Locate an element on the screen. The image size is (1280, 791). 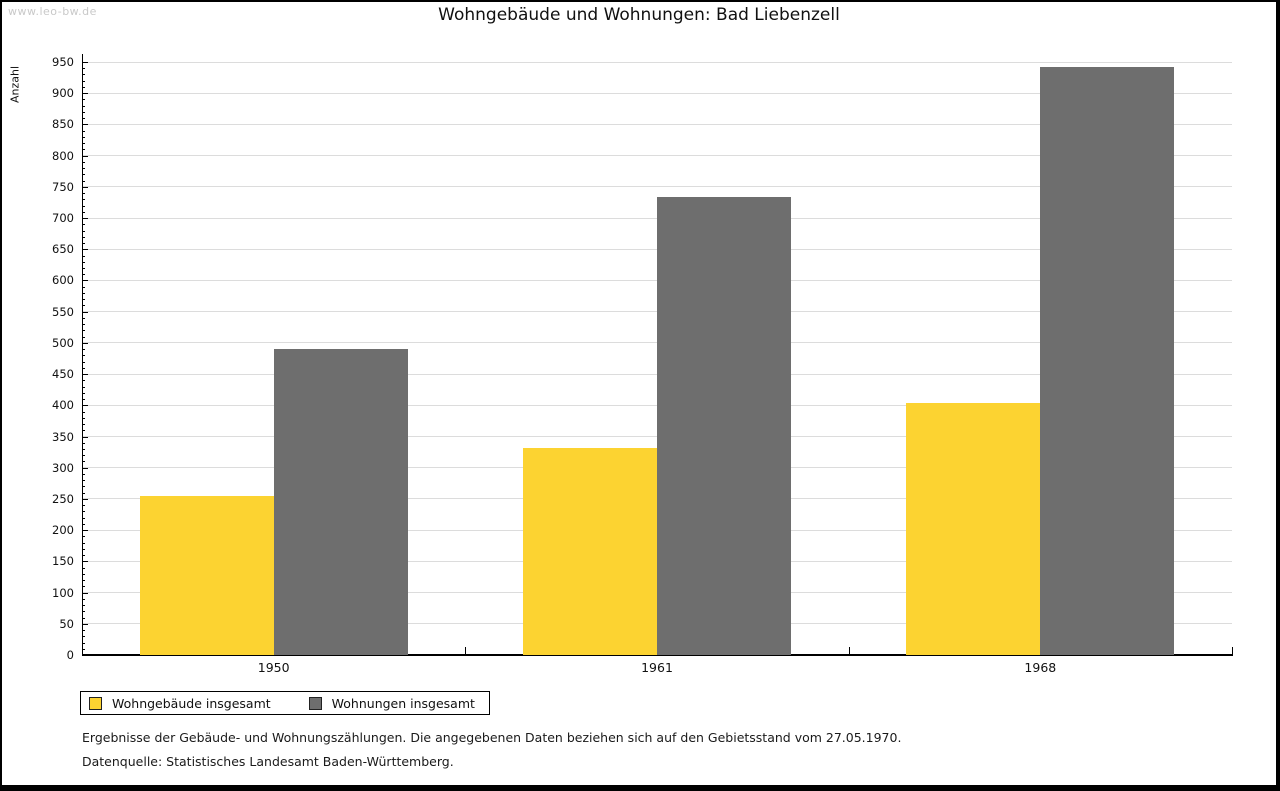
y-tick-label: 600 is located at coordinates (63, 280).